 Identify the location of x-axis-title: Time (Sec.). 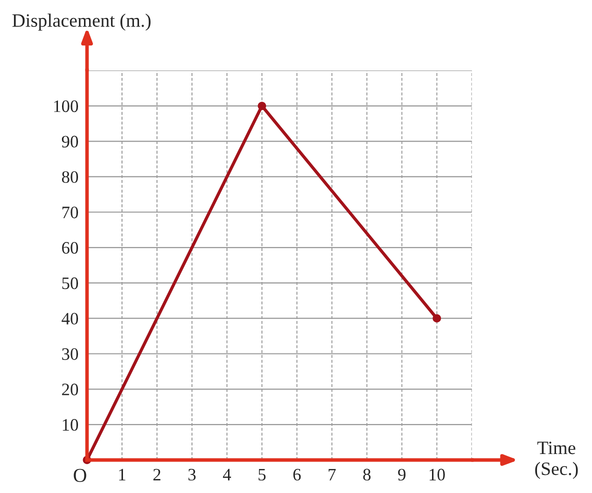
(556, 460).